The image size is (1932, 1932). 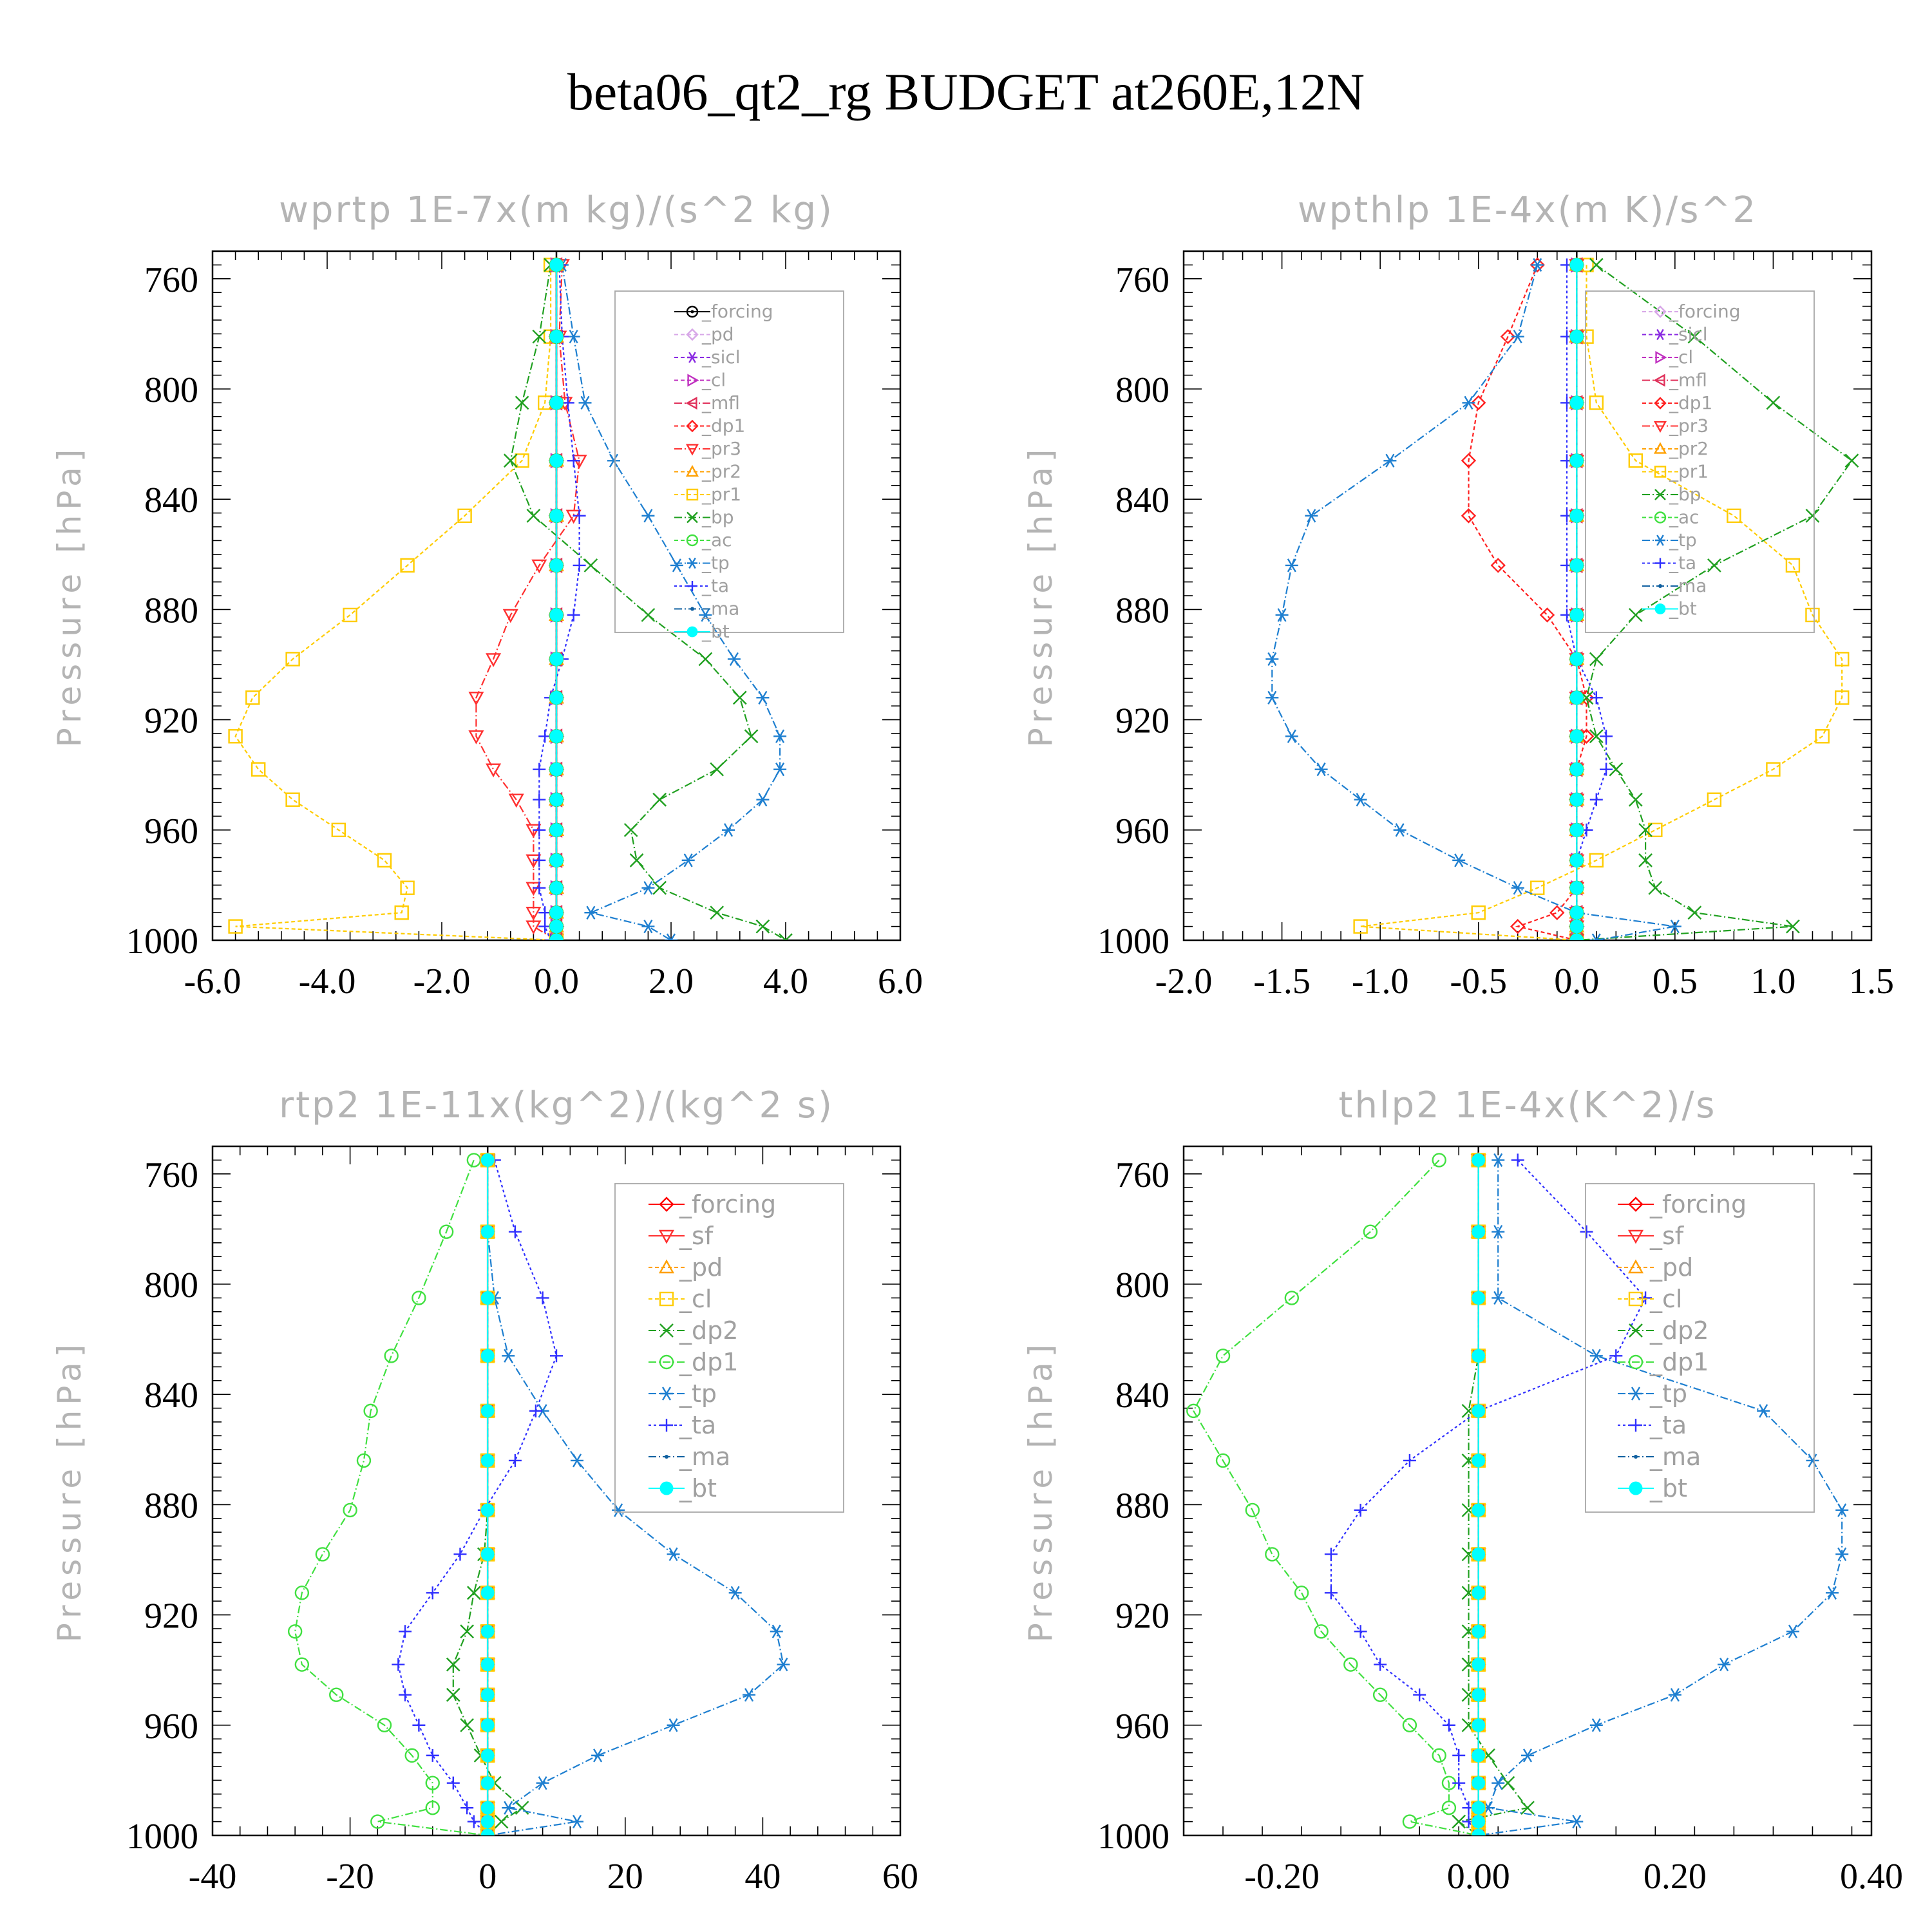 I want to click on x-tick-label: -2.0, so click(x=1184, y=981).